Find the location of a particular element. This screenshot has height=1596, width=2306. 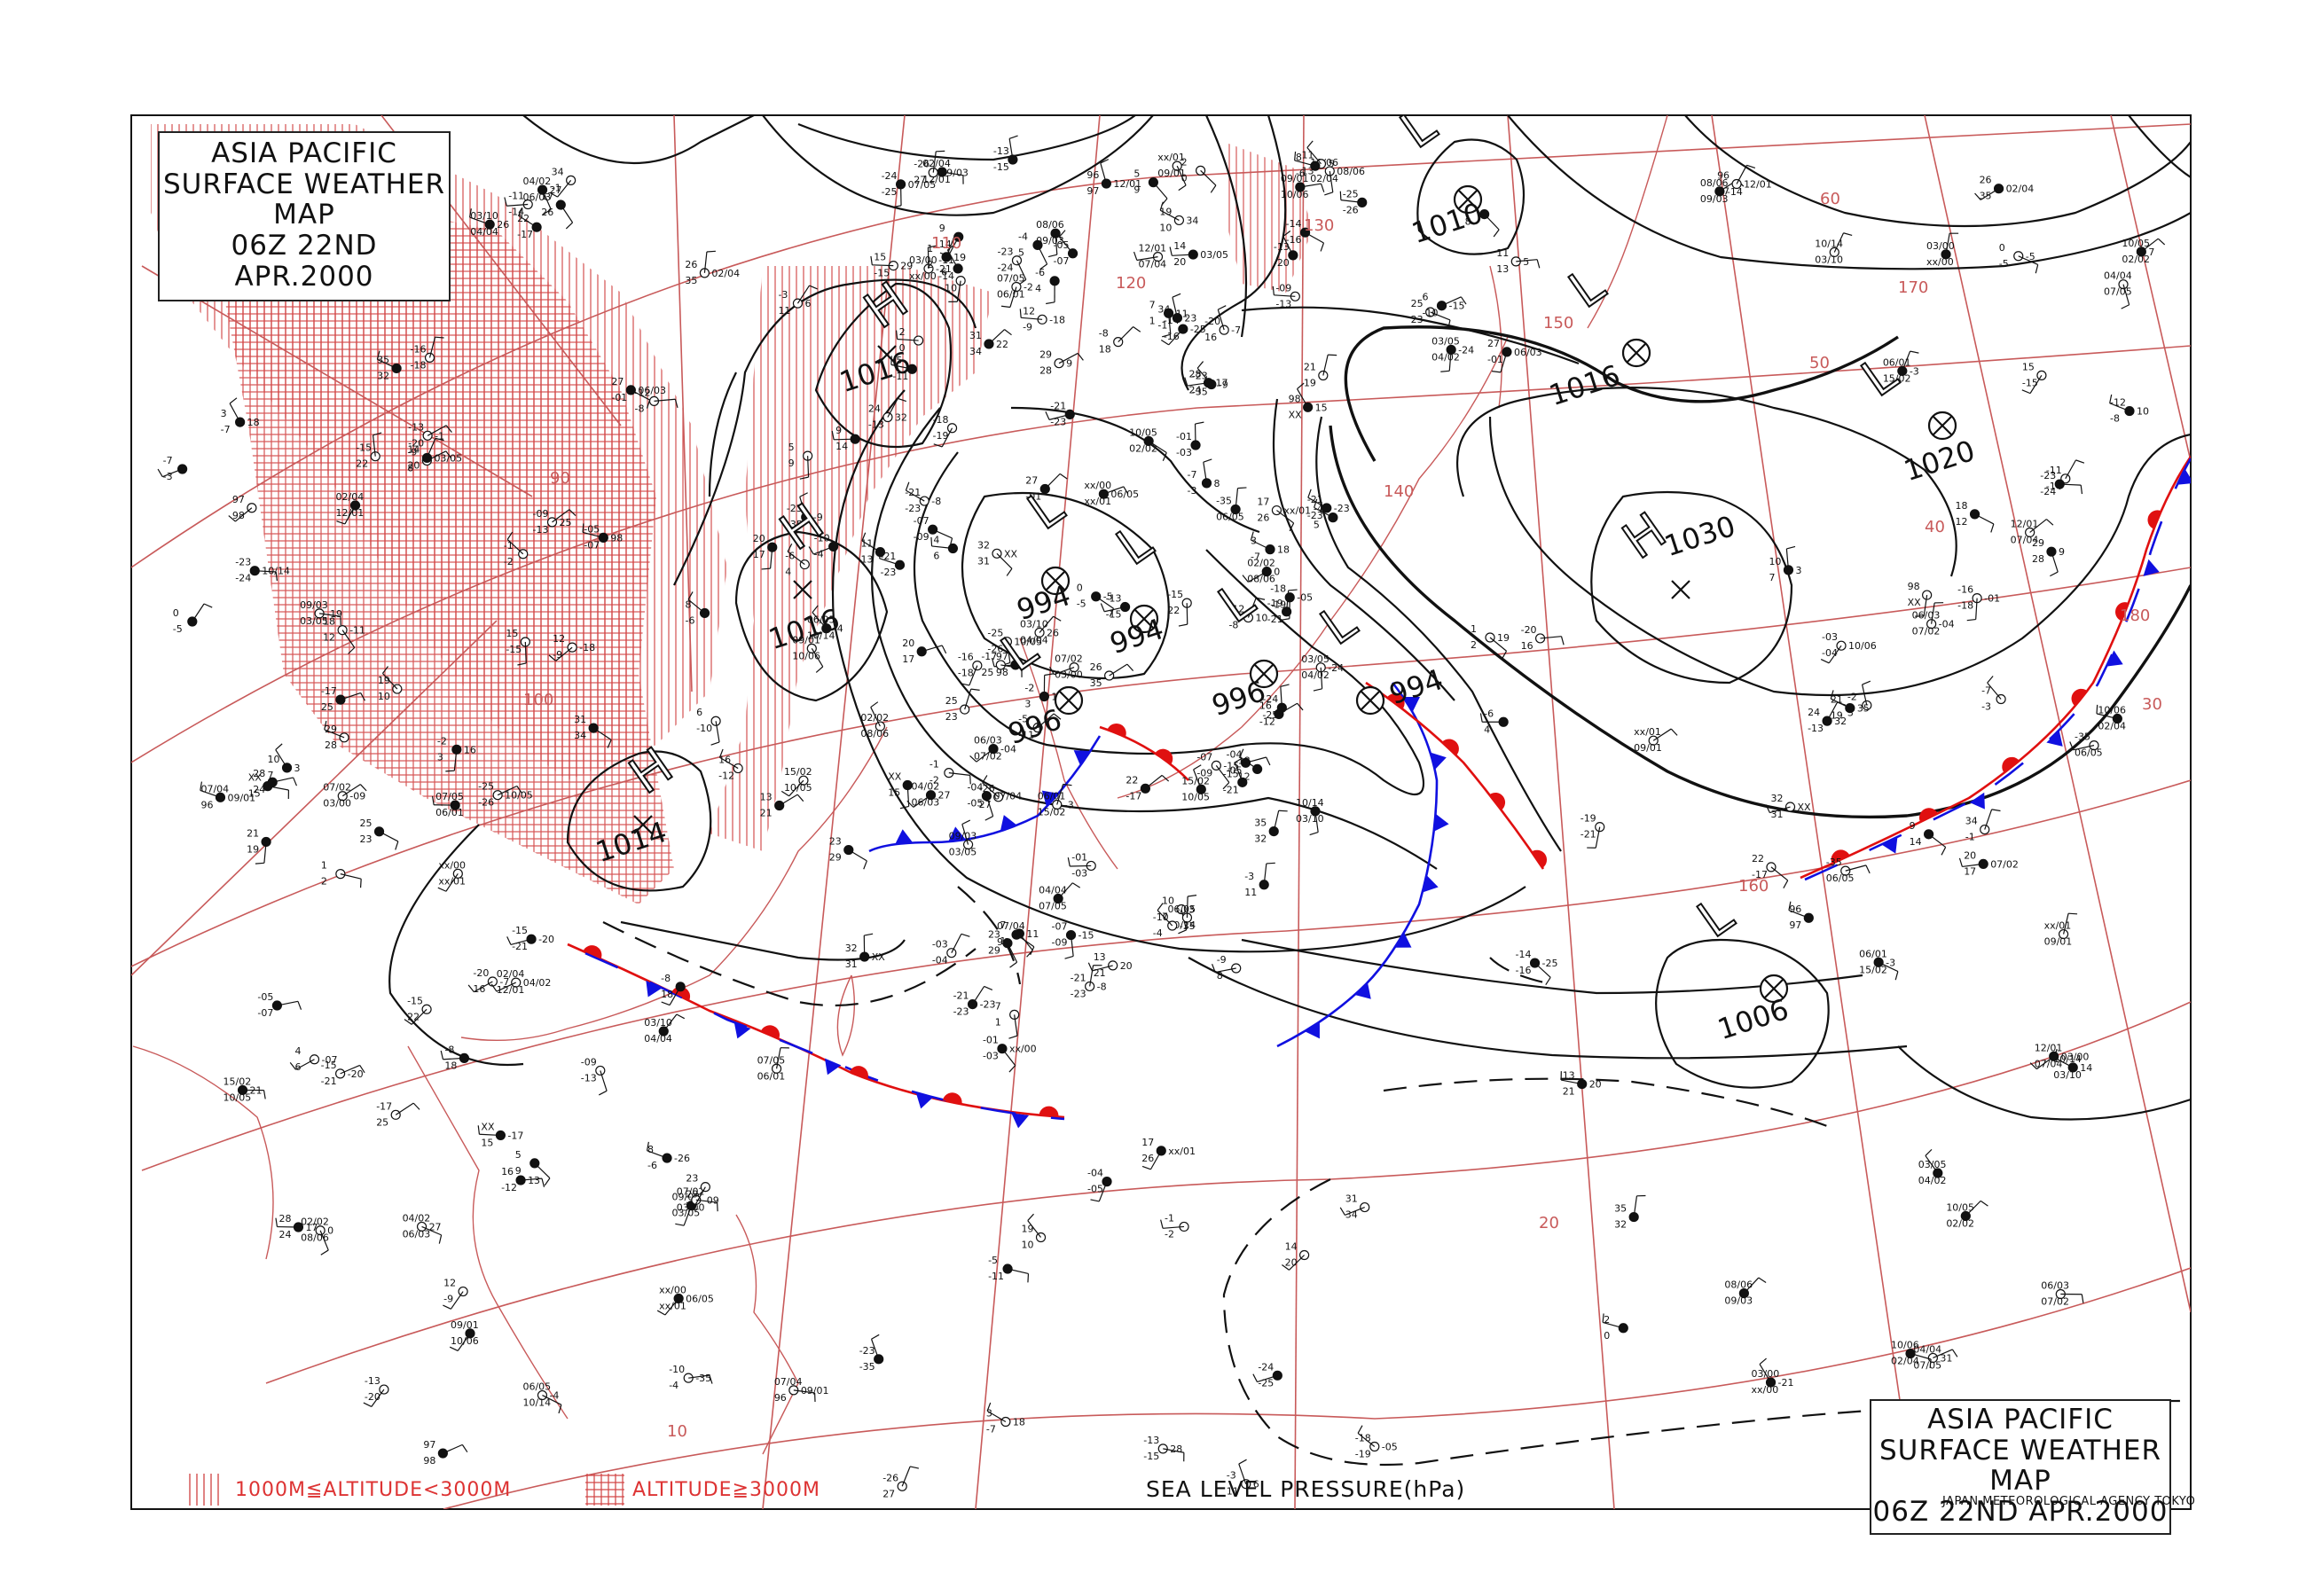

station-temperature: -15 is located at coordinates (329, 1065).